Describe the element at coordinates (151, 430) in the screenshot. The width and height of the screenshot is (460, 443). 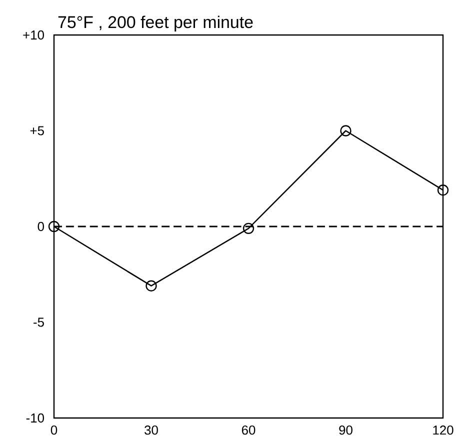
I see `x-tick-label: 30` at that location.